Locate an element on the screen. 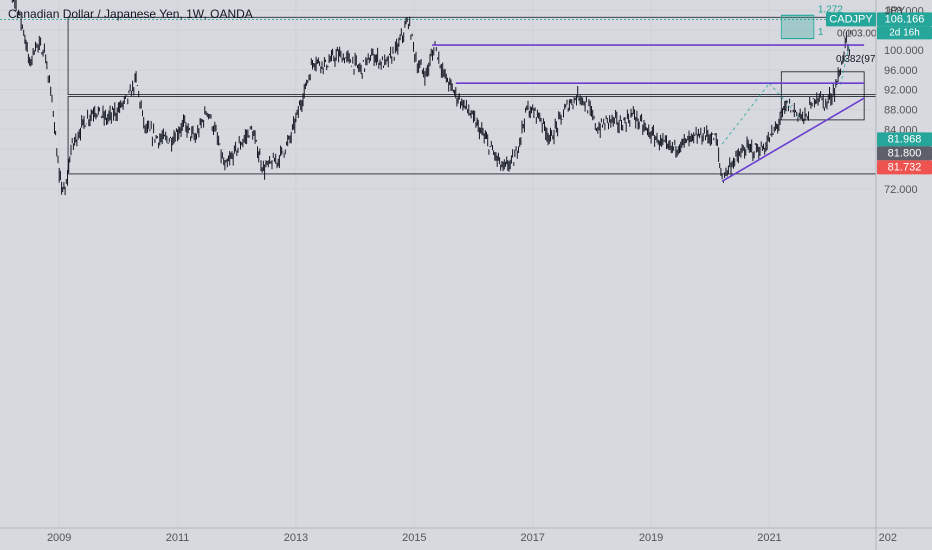 The height and width of the screenshot is (550, 932). price-axis-bg is located at coordinates (904, 275).